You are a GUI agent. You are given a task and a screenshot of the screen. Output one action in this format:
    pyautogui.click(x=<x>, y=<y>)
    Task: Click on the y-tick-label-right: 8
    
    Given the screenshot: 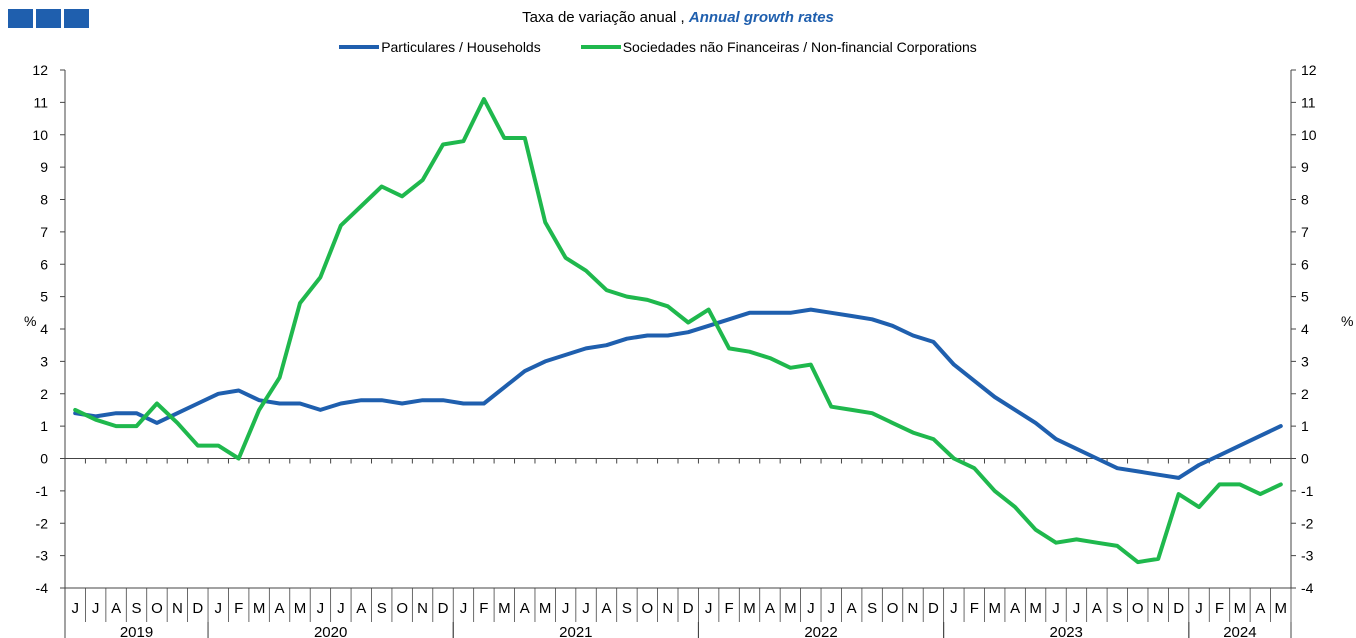 What is the action you would take?
    pyautogui.click(x=1305, y=200)
    